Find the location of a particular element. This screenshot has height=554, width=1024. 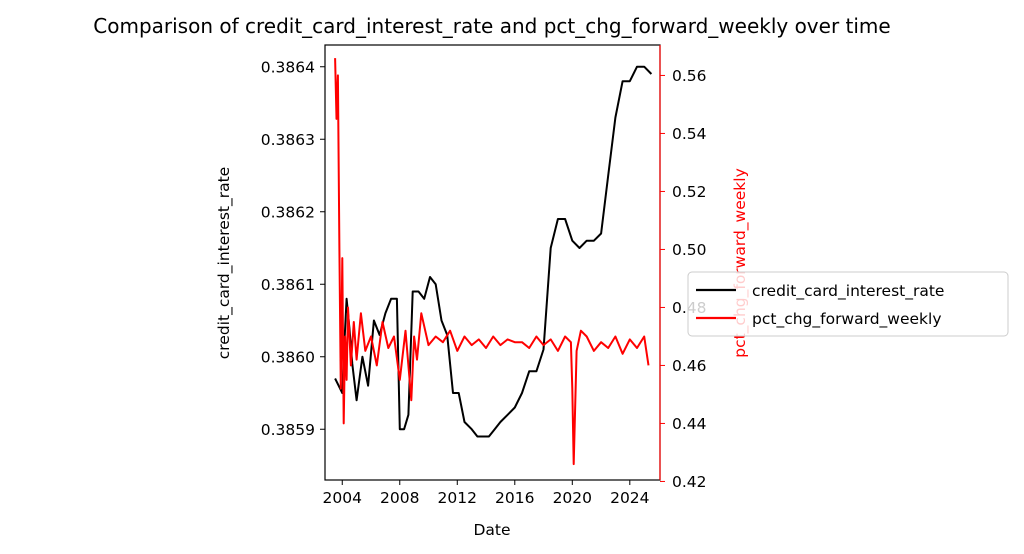

right-y-tick-label: 0.52 is located at coordinates (689, 192).